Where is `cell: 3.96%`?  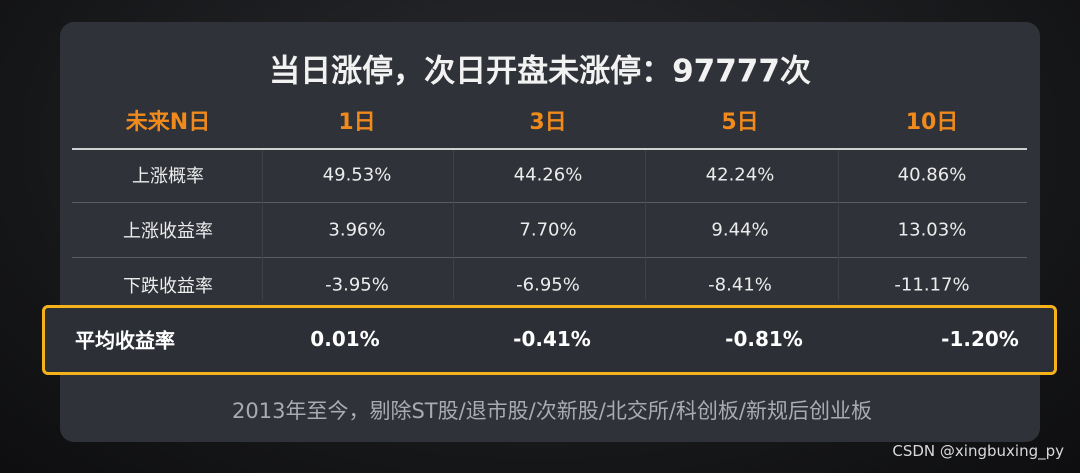
cell: 3.96% is located at coordinates (357, 230).